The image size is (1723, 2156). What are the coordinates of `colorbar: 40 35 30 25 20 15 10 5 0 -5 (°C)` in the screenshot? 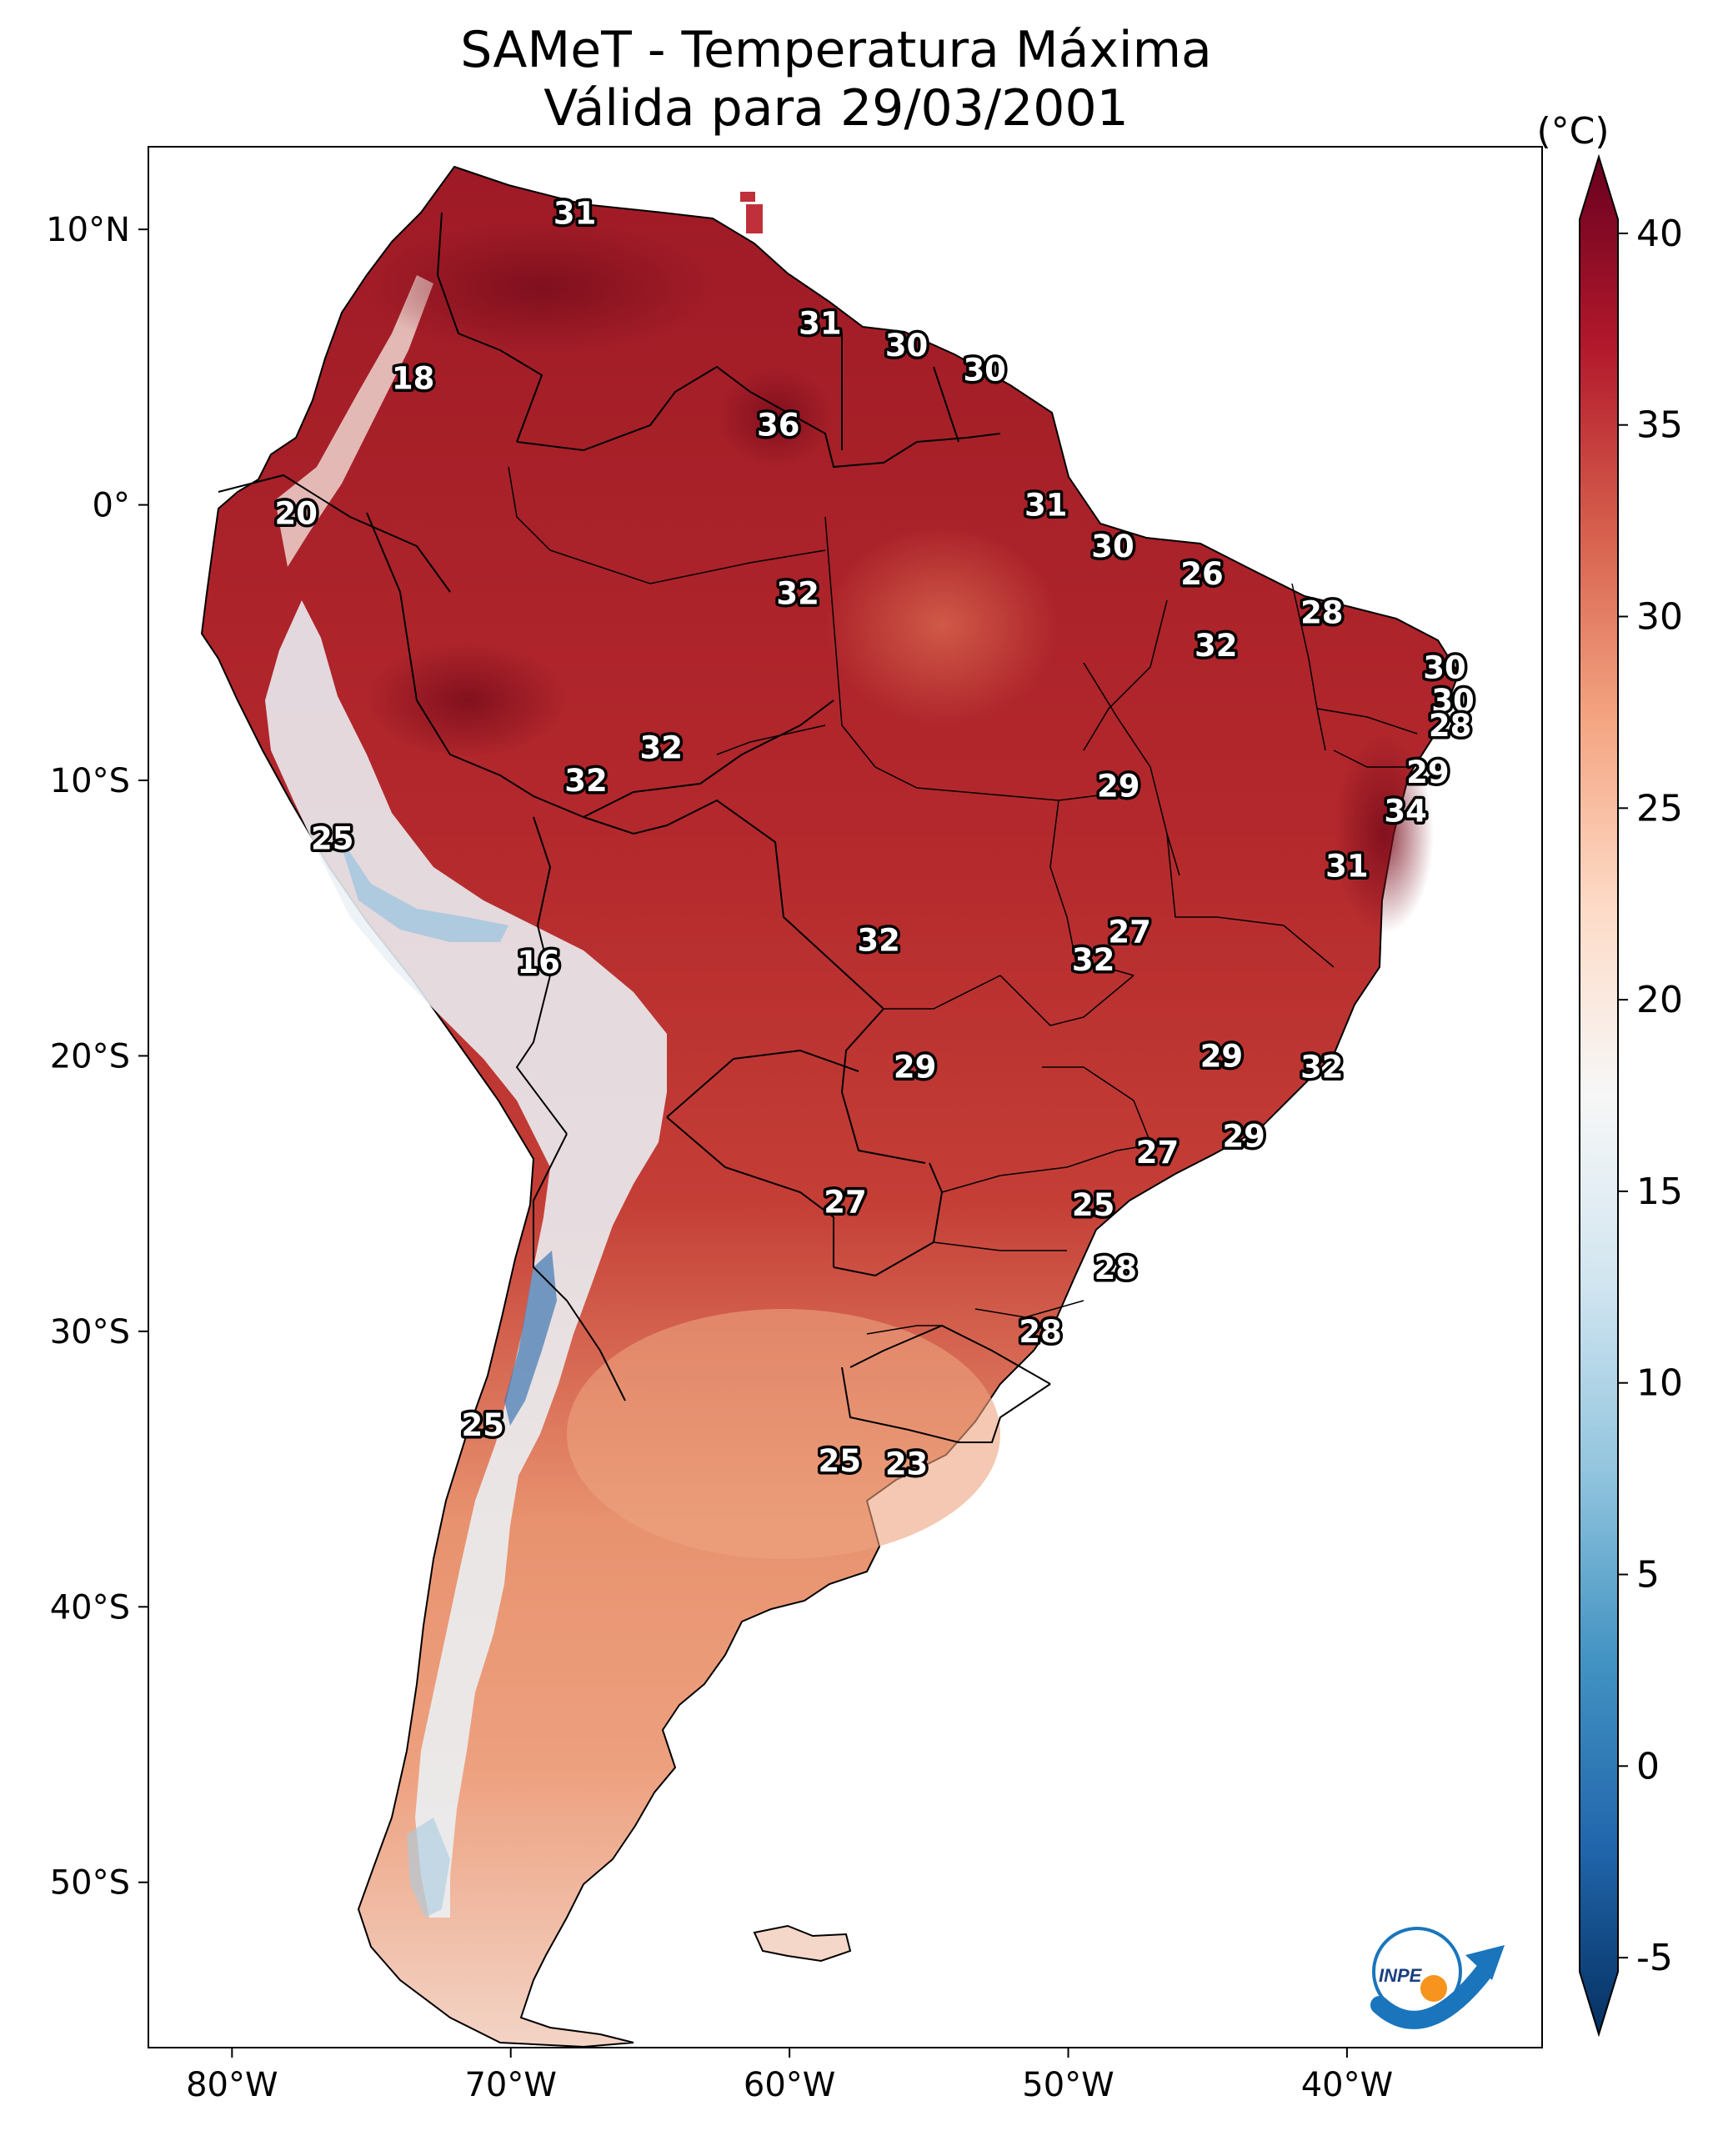 It's located at (1609, 1074).